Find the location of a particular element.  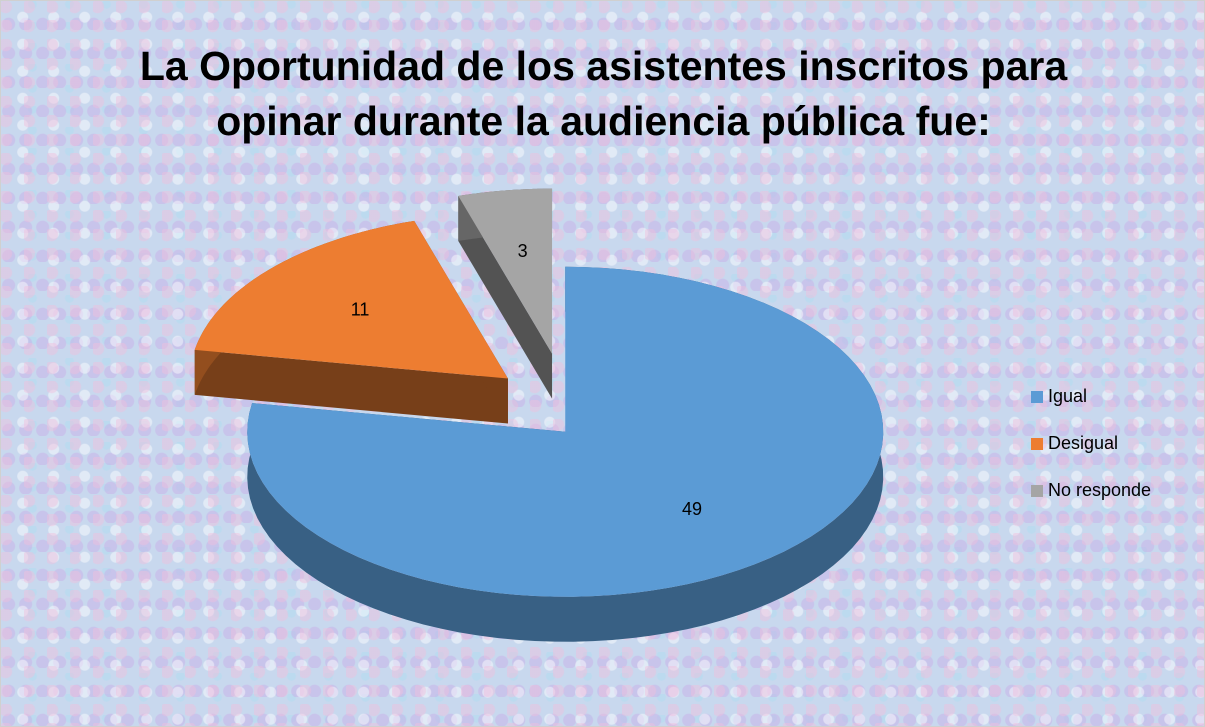

data-label: 49 is located at coordinates (692, 509).